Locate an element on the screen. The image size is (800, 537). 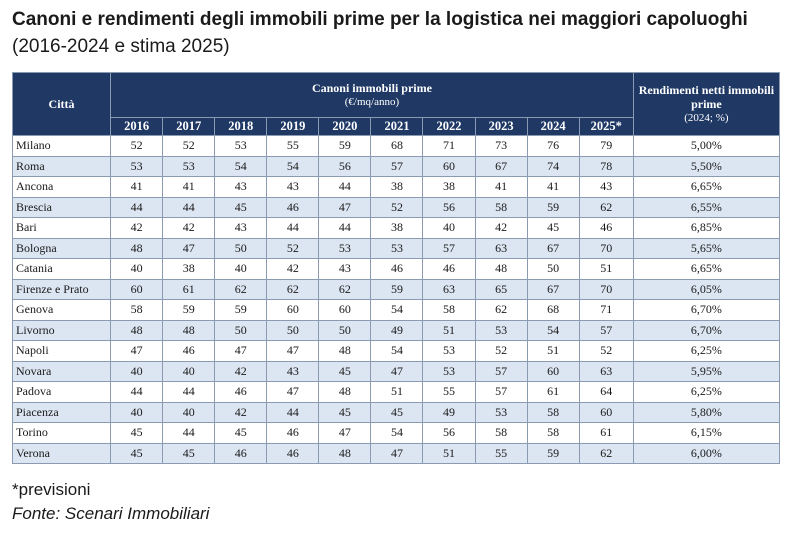
rent-cell: 60 is located at coordinates (449, 166).